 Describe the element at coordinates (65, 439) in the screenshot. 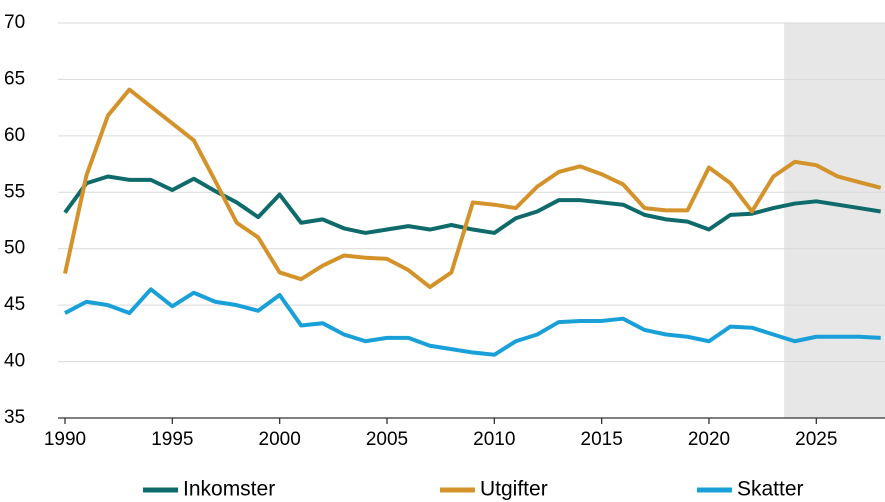

I see `x-tick-label: 1990` at that location.